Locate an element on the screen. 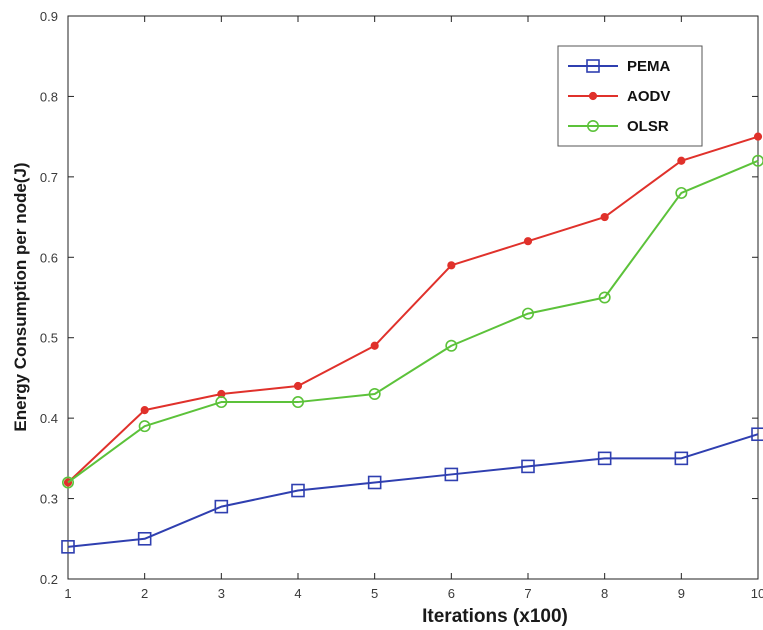  legend-marker-olsr is located at coordinates (592, 126).